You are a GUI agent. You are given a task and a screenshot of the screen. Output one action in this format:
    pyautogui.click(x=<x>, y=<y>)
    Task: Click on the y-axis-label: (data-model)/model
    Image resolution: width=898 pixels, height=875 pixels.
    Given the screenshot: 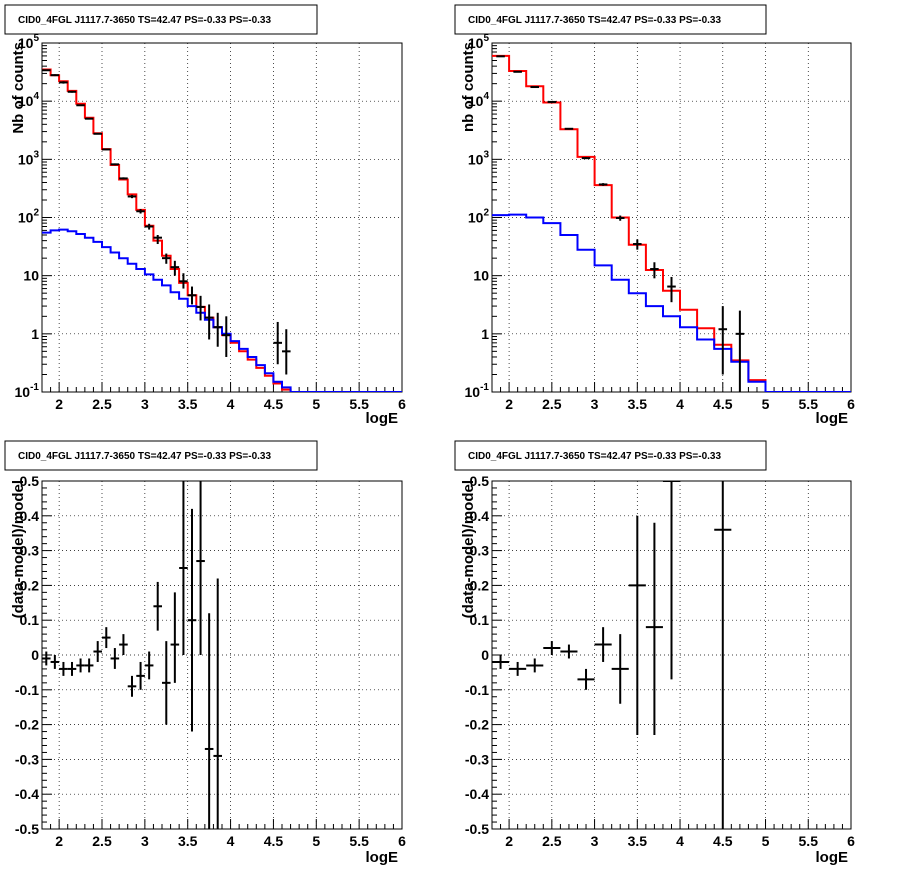 What is the action you would take?
    pyautogui.click(x=468, y=549)
    